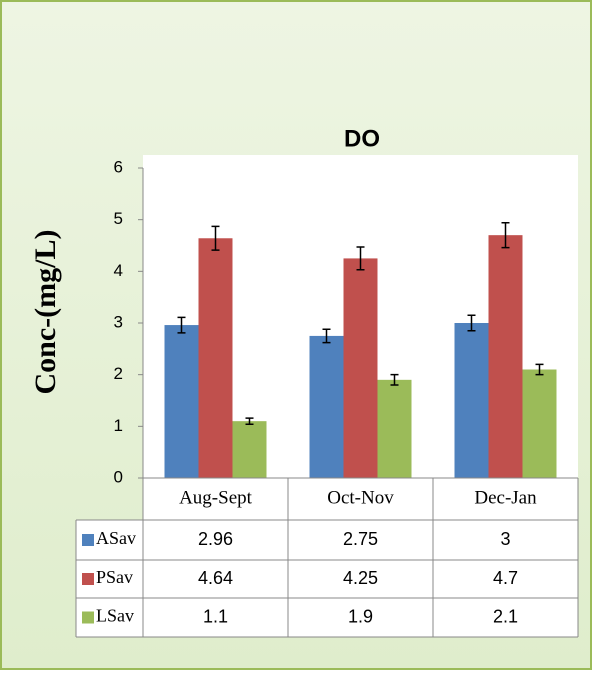  Describe the element at coordinates (118, 270) in the screenshot. I see `y-tick-label: 4` at that location.